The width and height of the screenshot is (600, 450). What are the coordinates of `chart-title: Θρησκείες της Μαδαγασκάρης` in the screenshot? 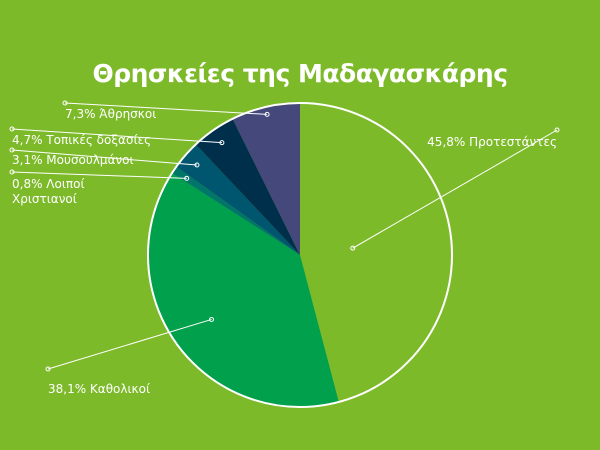 It's located at (299, 73).